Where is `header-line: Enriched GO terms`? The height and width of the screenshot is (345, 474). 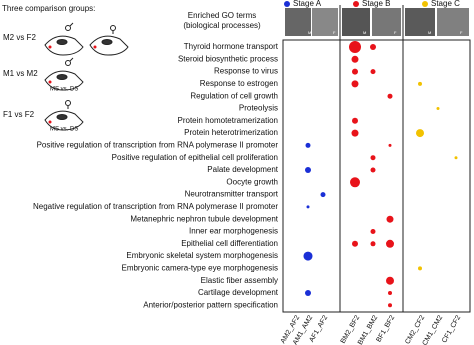 header-line: Enriched GO terms is located at coordinates (222, 15).